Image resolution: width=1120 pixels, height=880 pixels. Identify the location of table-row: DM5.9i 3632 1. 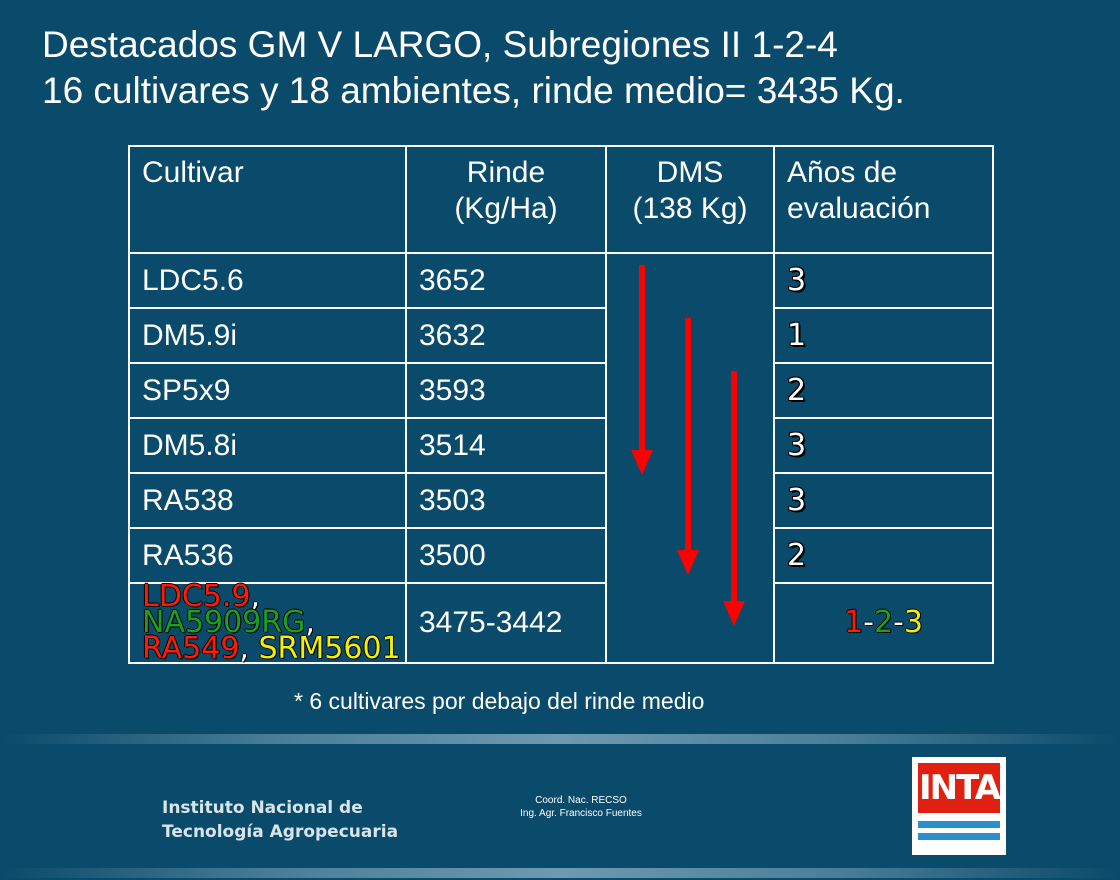
(561, 335).